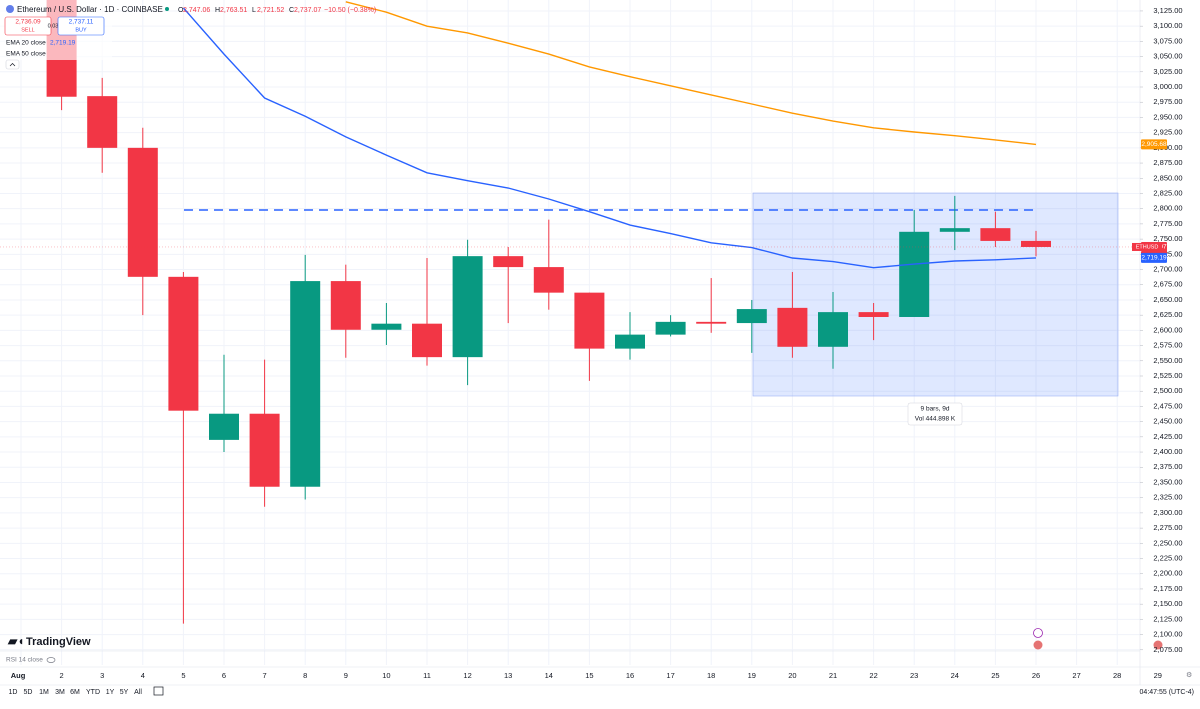 The image size is (1200, 709). I want to click on range-button: 1Y, so click(110, 692).